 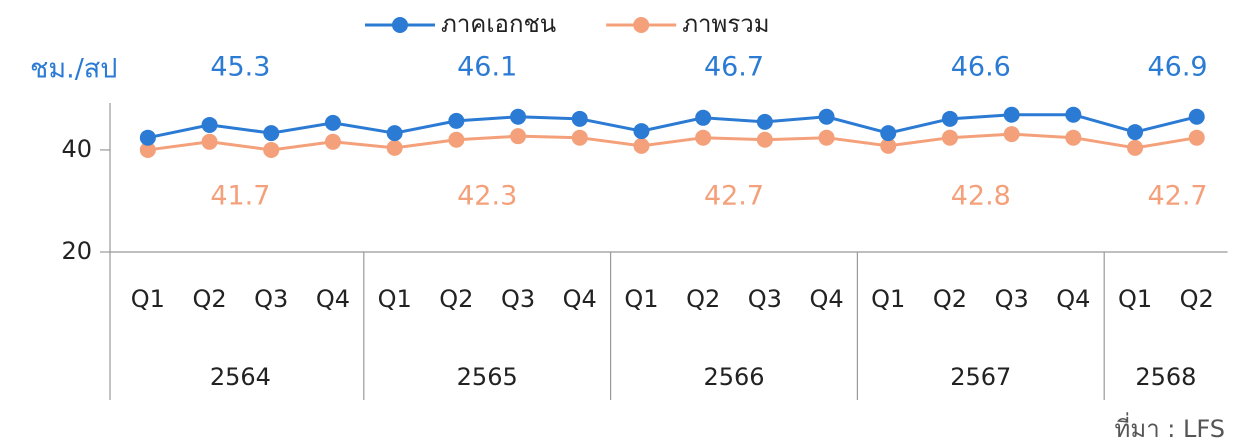 I want to click on source: ที่มา : LFS, so click(x=1170, y=427).